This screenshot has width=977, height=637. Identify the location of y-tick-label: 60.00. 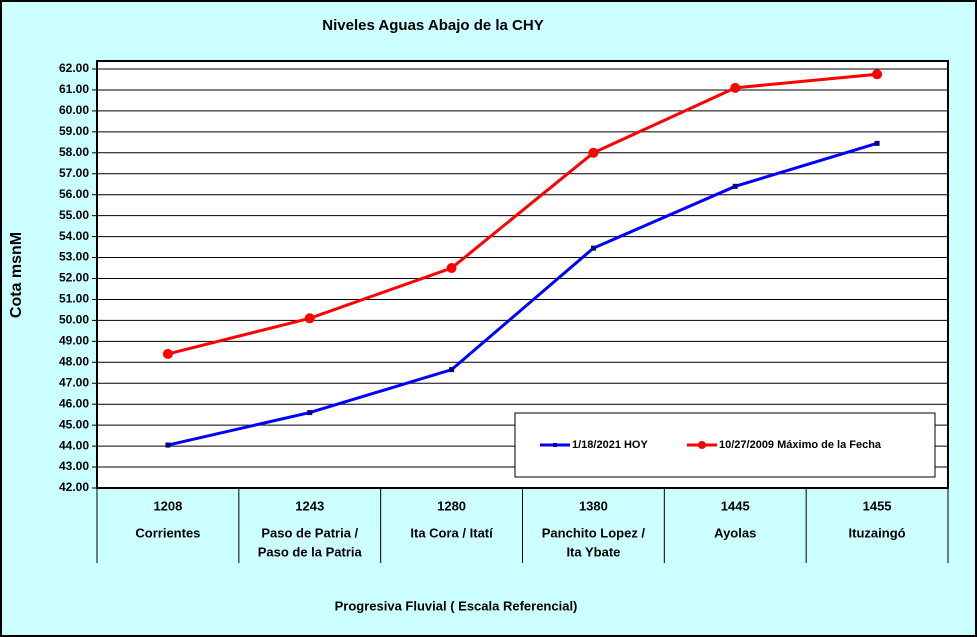
(74, 110).